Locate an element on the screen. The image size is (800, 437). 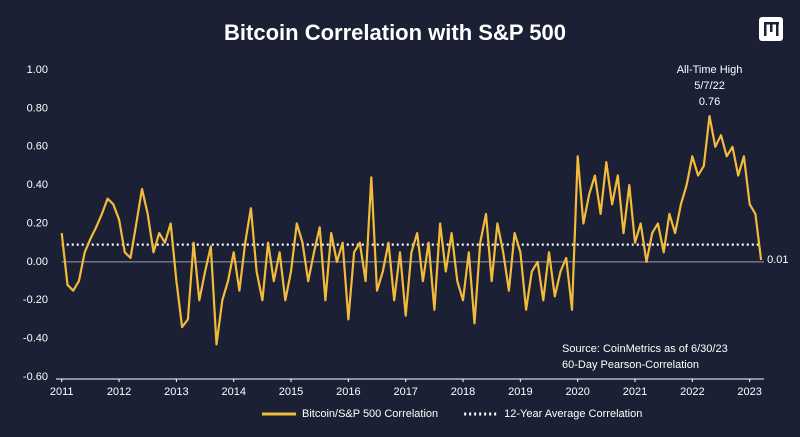
logo is located at coordinates (771, 29).